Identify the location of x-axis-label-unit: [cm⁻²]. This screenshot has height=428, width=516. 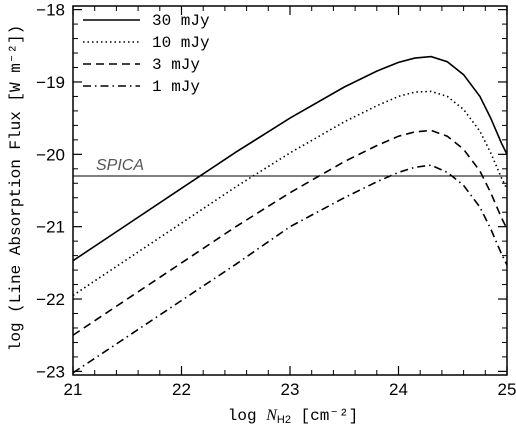
(324, 416).